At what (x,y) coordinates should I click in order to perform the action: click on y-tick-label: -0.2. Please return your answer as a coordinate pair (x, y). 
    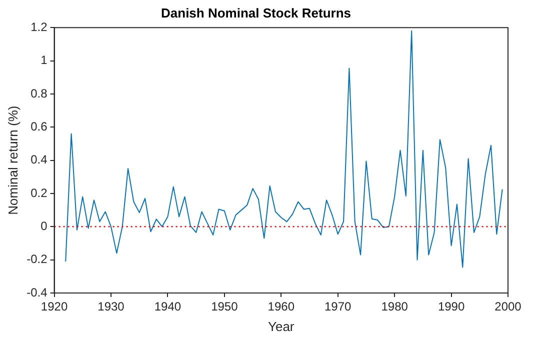
    Looking at the image, I should click on (37, 259).